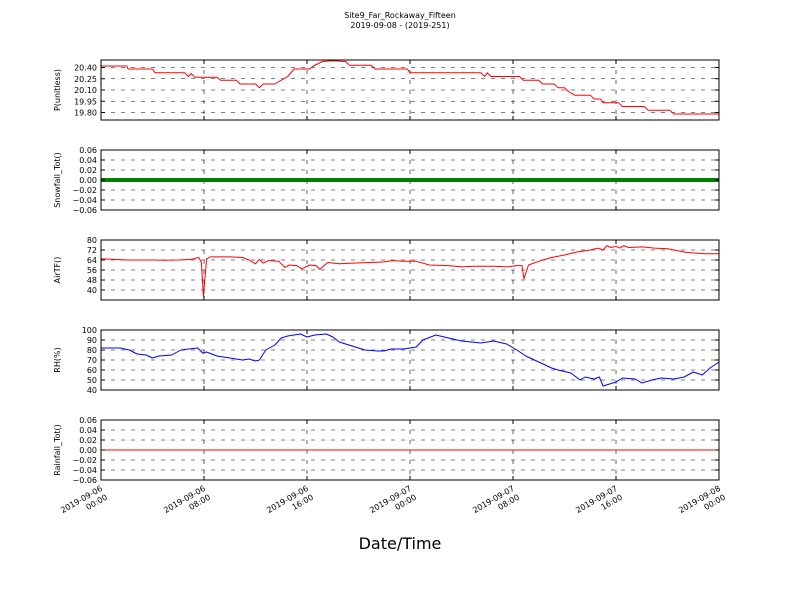 This screenshot has height=600, width=800. I want to click on y-axis-label: Snowfall_Tot(), so click(57, 180).